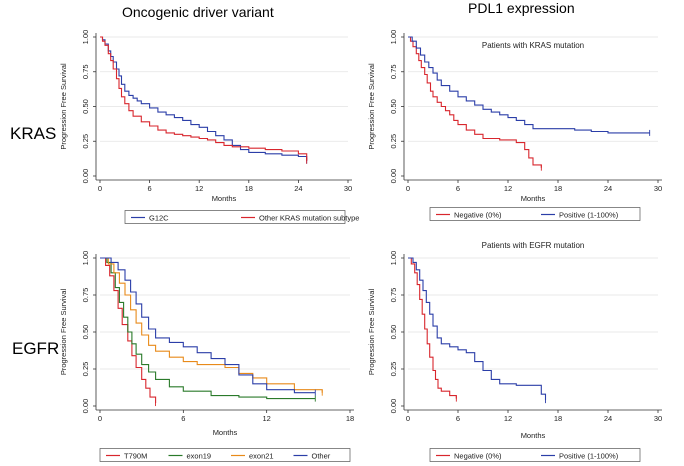 Image resolution: width=684 pixels, height=466 pixels. Describe the element at coordinates (128, 330) in the screenshot. I see `egfr-driver-series-0-line` at that location.